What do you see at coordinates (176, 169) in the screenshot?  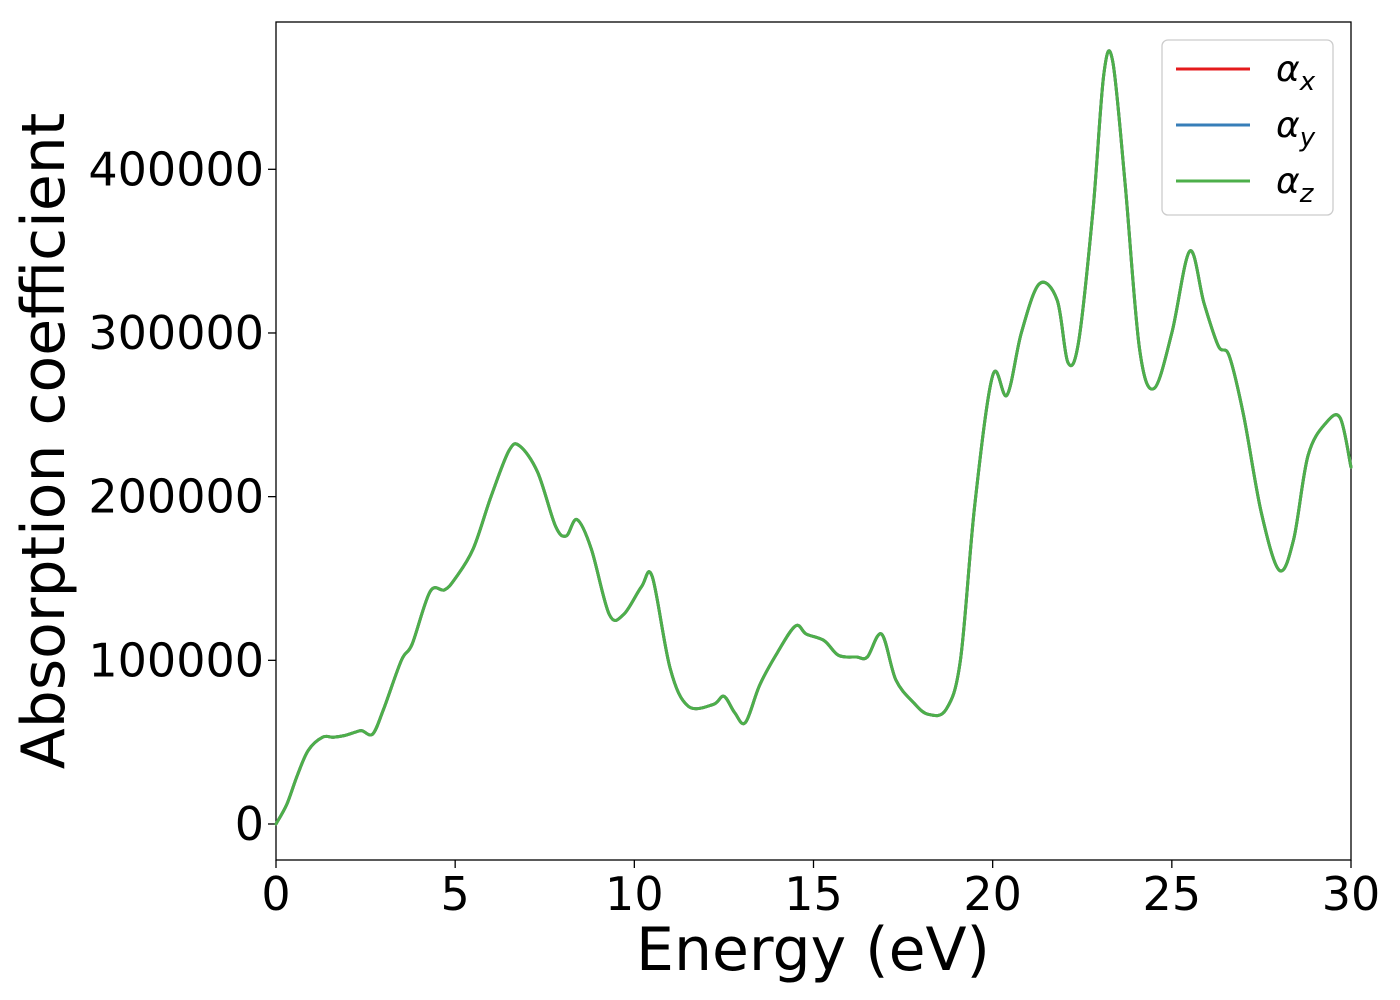 I see `y-tick-label: 400000` at bounding box center [176, 169].